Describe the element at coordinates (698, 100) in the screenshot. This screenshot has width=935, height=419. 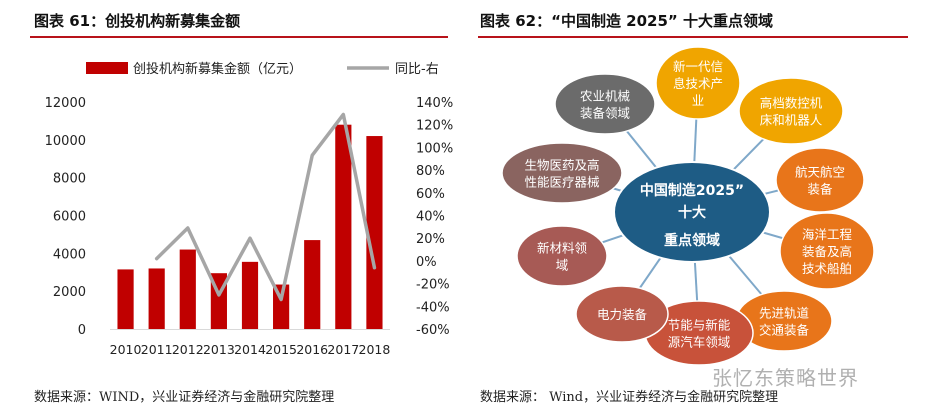
I see `area-node-label: 业` at that location.